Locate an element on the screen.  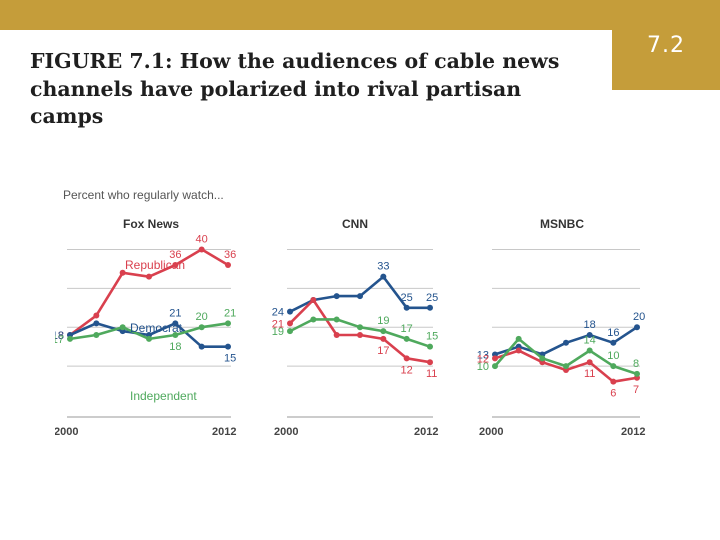
slide-number-badge: 7.2 is located at coordinates (666, 45).